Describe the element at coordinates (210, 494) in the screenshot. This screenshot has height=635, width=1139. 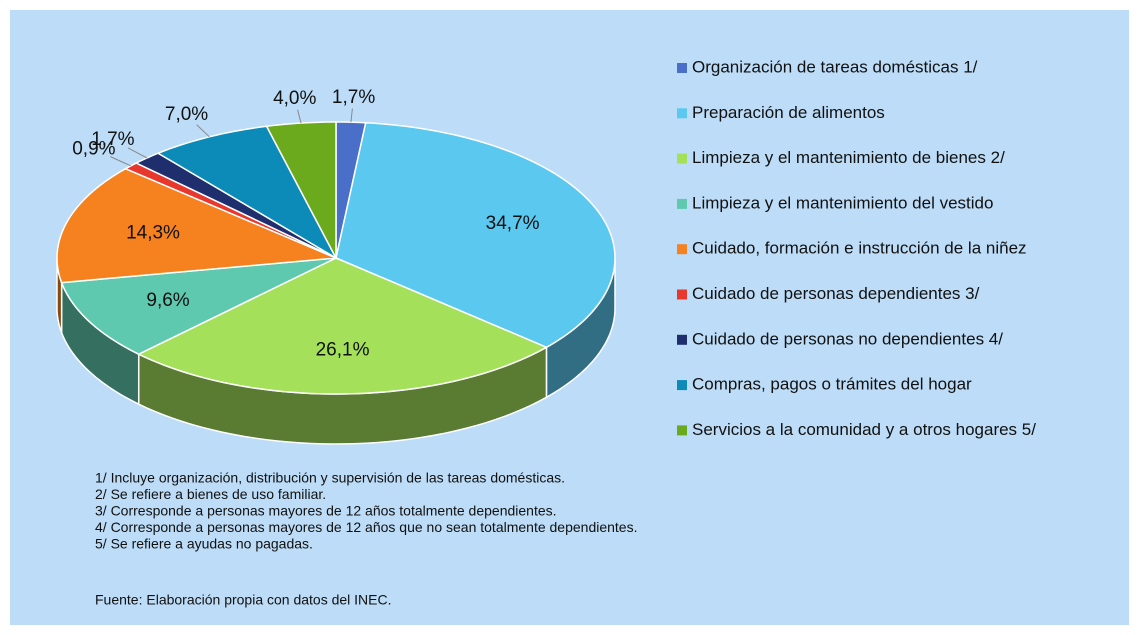
I see `footnote: 2/ Se refiere a bienes de uso familiar.` at that location.